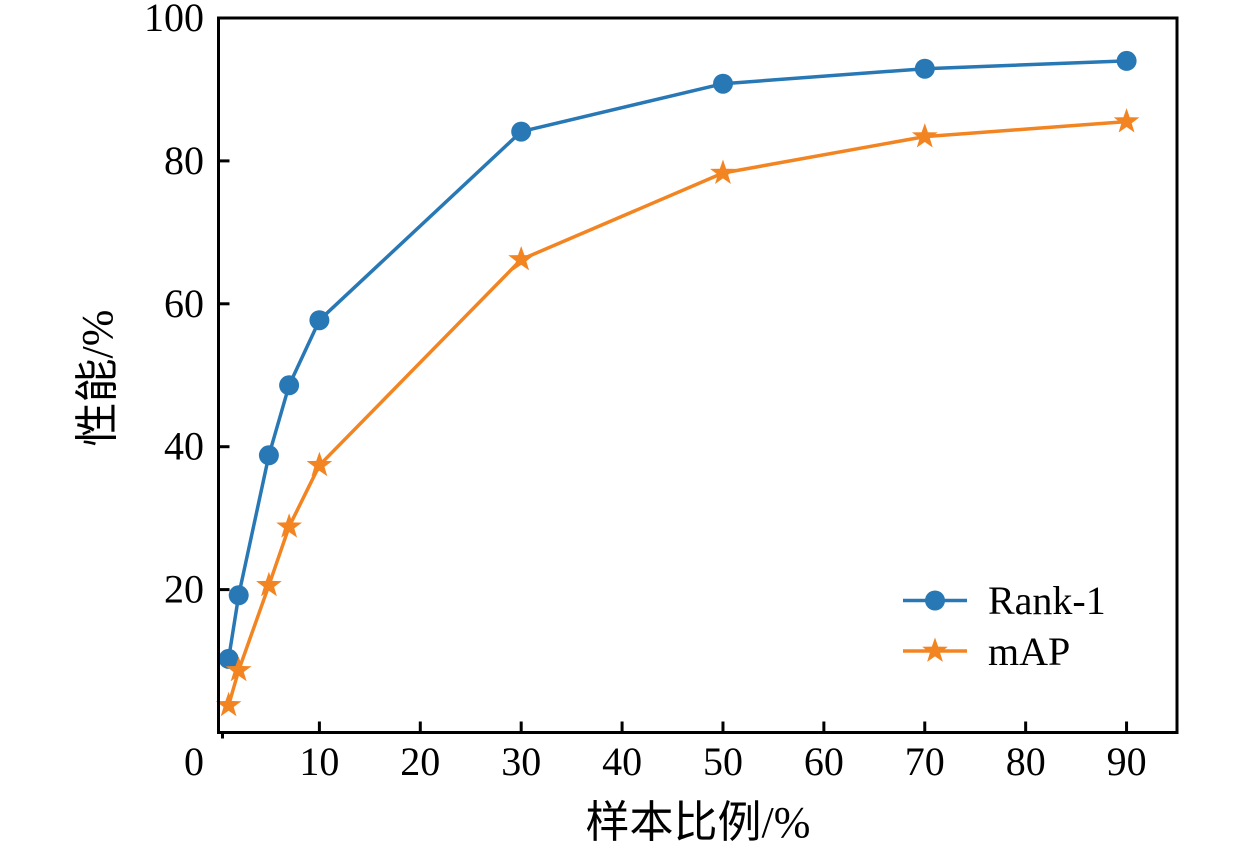 Image resolution: width=1260 pixels, height=852 pixels. I want to click on legend: Rank-1 mAP, so click(1004, 626).